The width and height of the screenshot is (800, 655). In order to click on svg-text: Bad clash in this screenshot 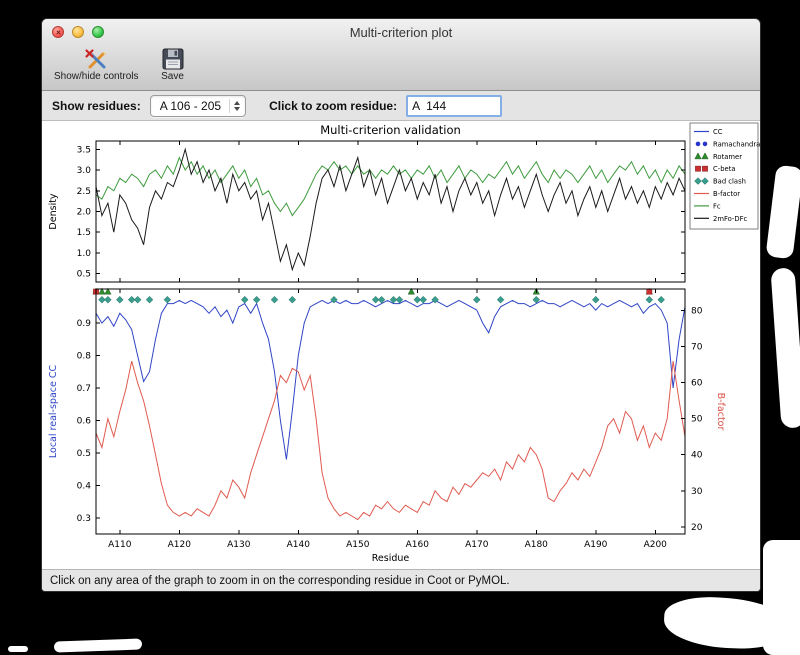, I will do `click(729, 182)`.